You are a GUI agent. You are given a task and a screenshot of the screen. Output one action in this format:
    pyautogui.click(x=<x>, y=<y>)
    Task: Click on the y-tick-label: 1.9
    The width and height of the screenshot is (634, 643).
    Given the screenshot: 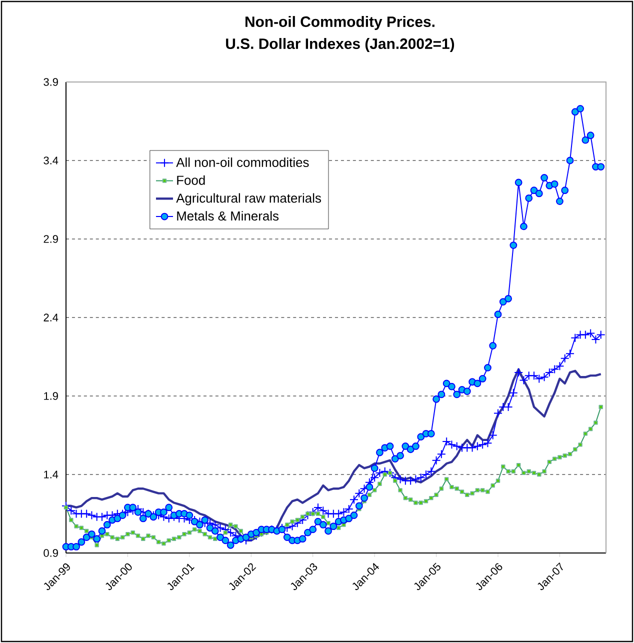 What is the action you would take?
    pyautogui.click(x=51, y=396)
    